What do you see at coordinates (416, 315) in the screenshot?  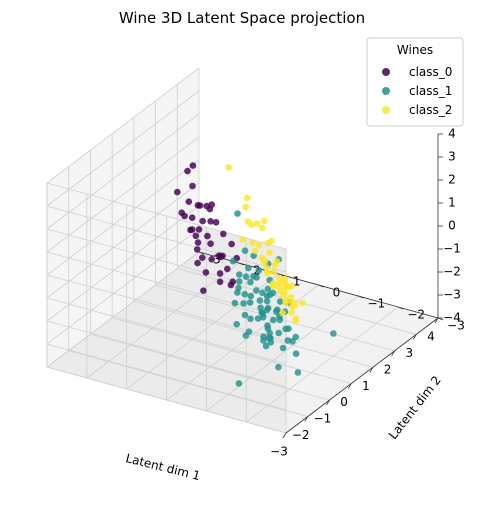 I see `y-tick-label: −2` at bounding box center [416, 315].